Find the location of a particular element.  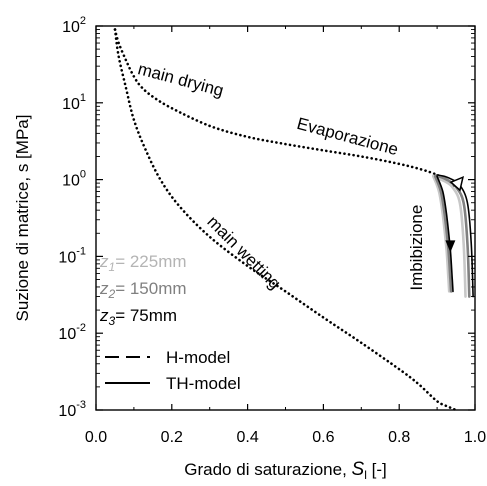

depth-label-value: = 75mm is located at coordinates (146, 315).